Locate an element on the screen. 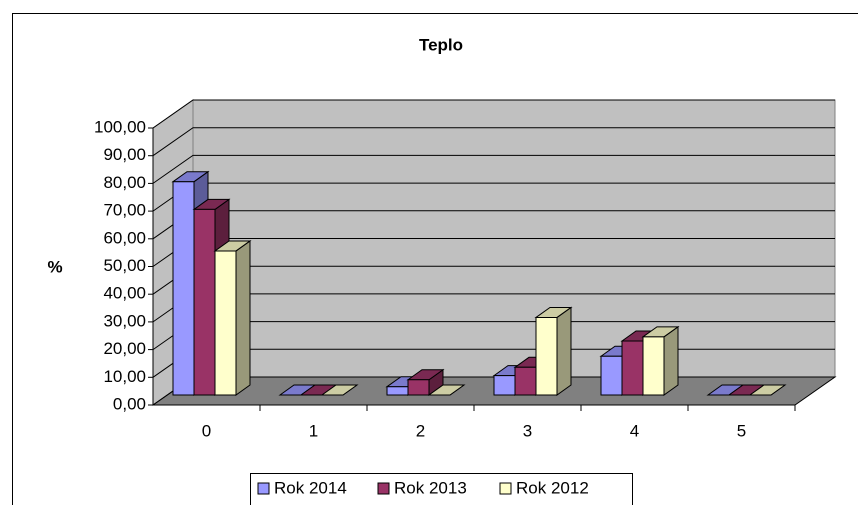 This screenshot has height=505, width=858. legend-label: Rok 2012 is located at coordinates (552, 487).